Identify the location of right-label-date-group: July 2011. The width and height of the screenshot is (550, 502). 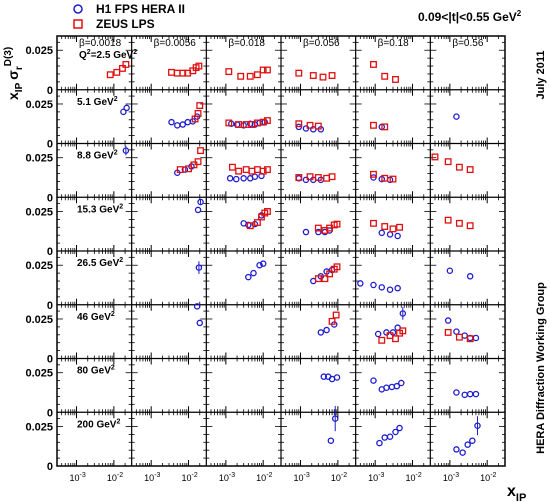
(541, 75).